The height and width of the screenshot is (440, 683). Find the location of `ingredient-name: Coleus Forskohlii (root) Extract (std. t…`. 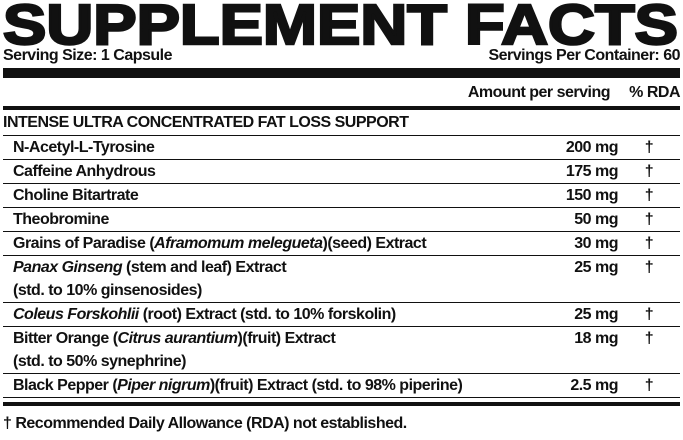

ingredient-name: Coleus Forskohlii (root) Extract (std. t… is located at coordinates (265, 314).